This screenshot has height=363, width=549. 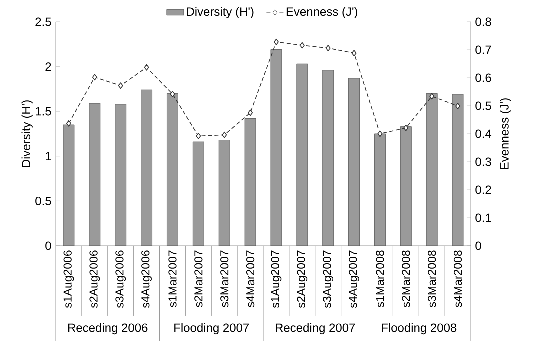 I want to click on y-tick-label: 1.5, so click(x=44, y=111).